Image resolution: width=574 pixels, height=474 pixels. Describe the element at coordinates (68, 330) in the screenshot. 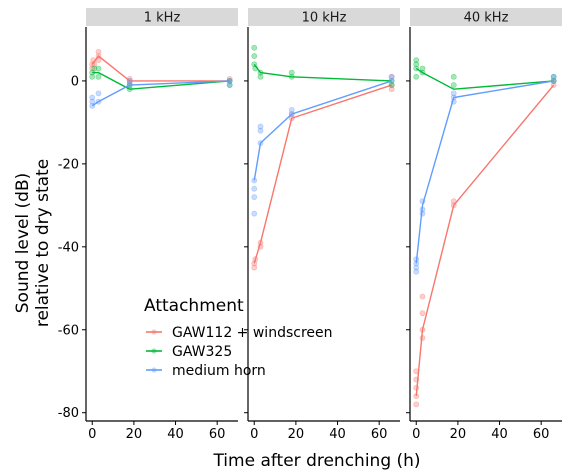

I see `y-tick-label: -60` at that location.